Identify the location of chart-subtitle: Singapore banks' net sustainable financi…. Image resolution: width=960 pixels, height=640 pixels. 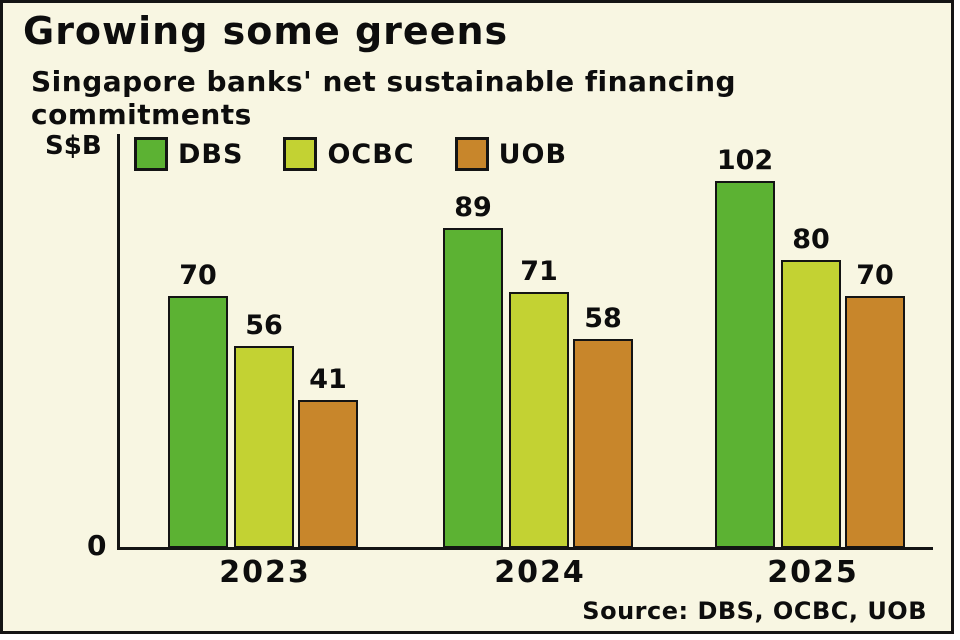
(384, 98).